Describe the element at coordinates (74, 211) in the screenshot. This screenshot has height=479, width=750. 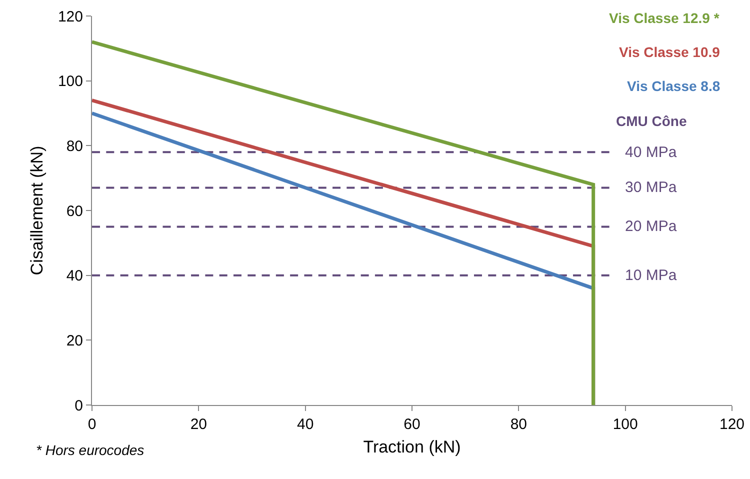
I see `y-tick-label: 60` at that location.